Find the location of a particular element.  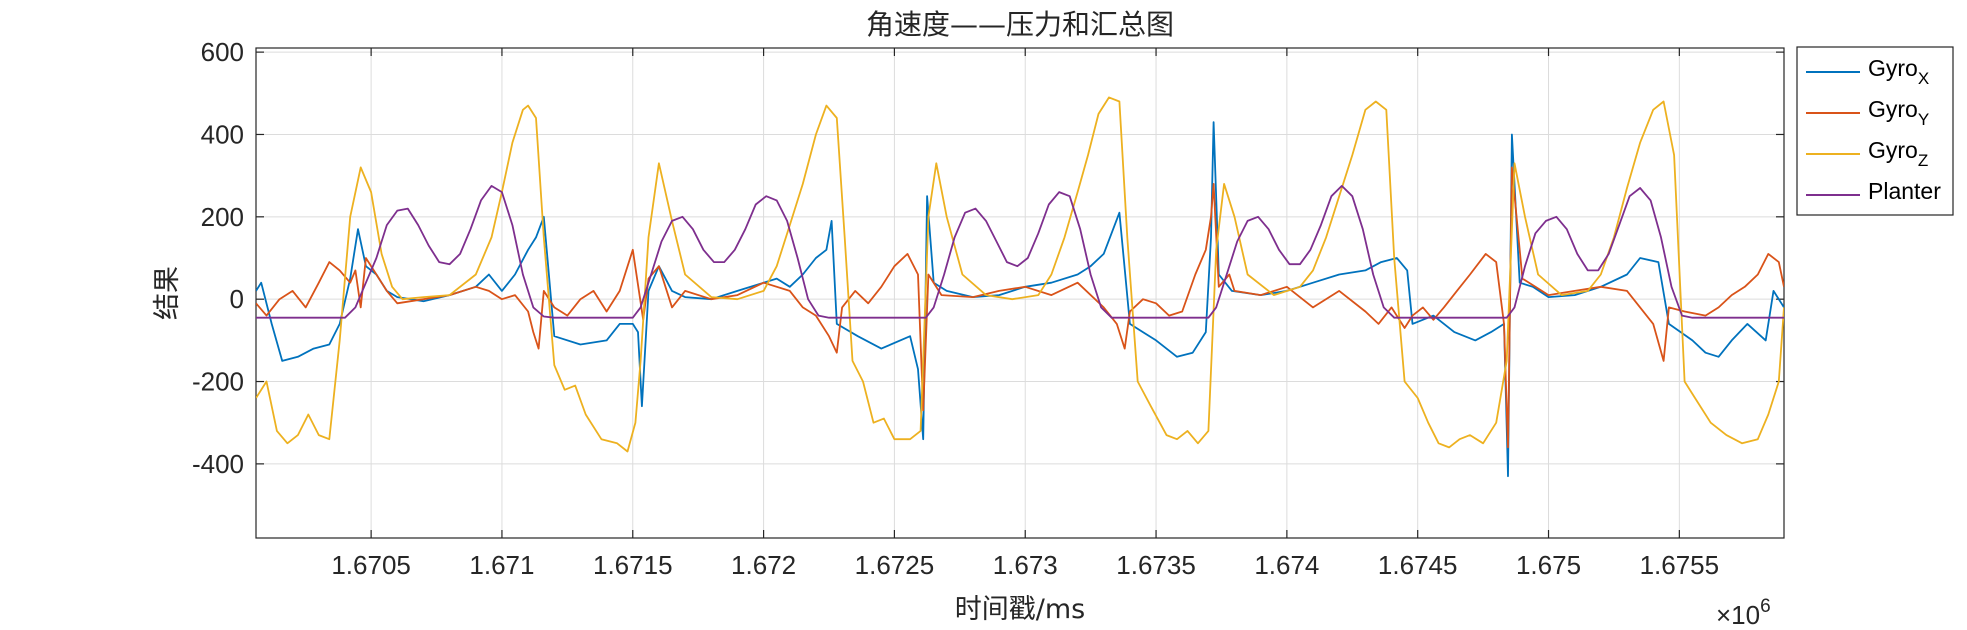

x-tick-label: 1.6725 is located at coordinates (895, 565).